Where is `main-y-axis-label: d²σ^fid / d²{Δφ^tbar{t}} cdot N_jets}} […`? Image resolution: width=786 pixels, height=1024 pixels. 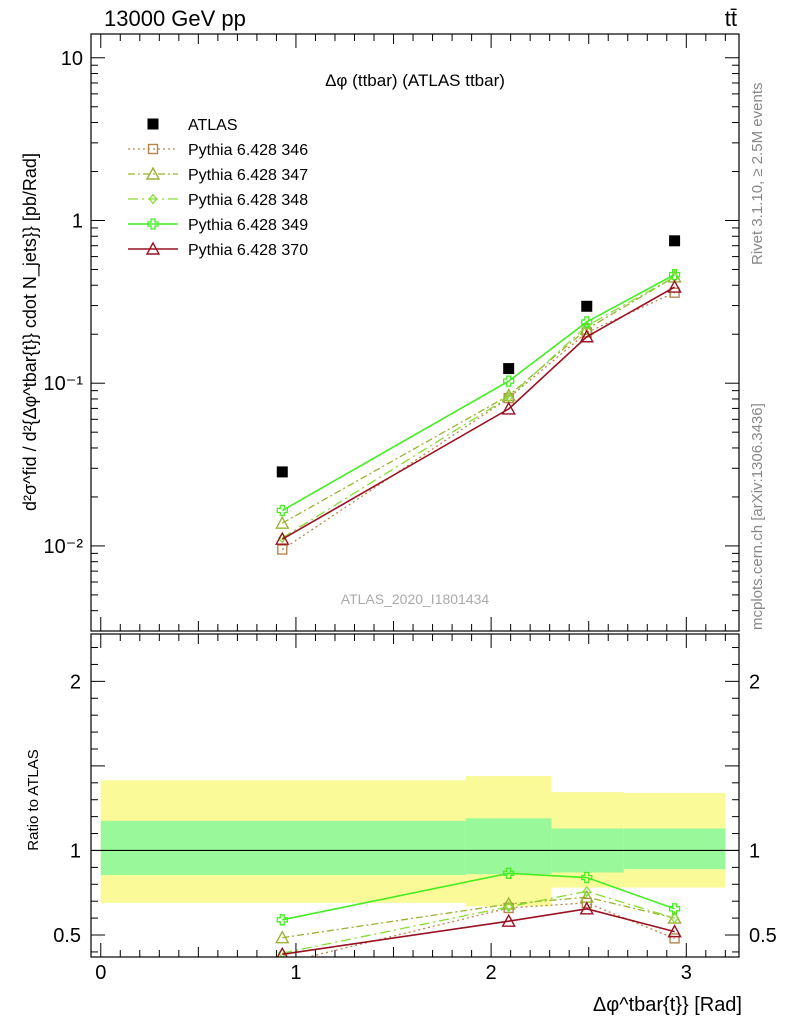
main-y-axis-label: d²σ^fid / d²{Δφ^tbar{t}} cdot N_jets}} [… is located at coordinates (30, 332).